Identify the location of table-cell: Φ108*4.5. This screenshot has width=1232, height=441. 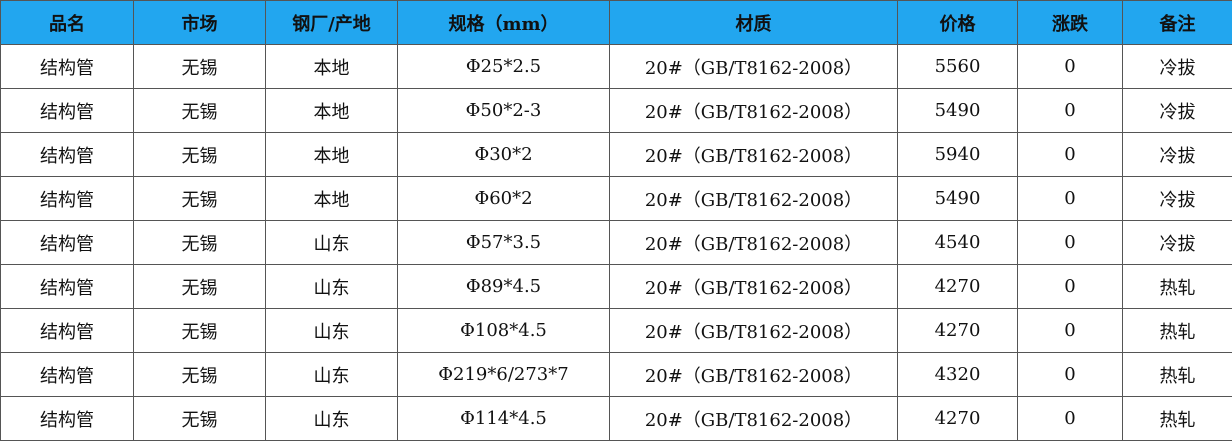
(503, 330).